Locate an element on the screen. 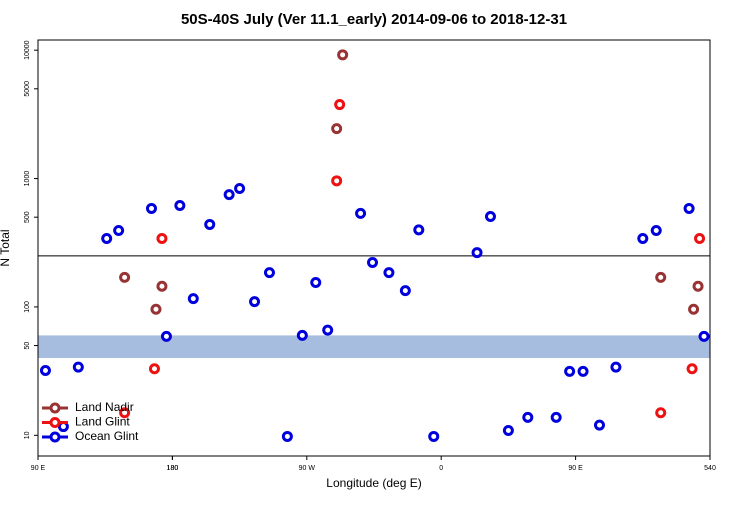 The width and height of the screenshot is (750, 505). y-tick-label: 10 is located at coordinates (27, 435).